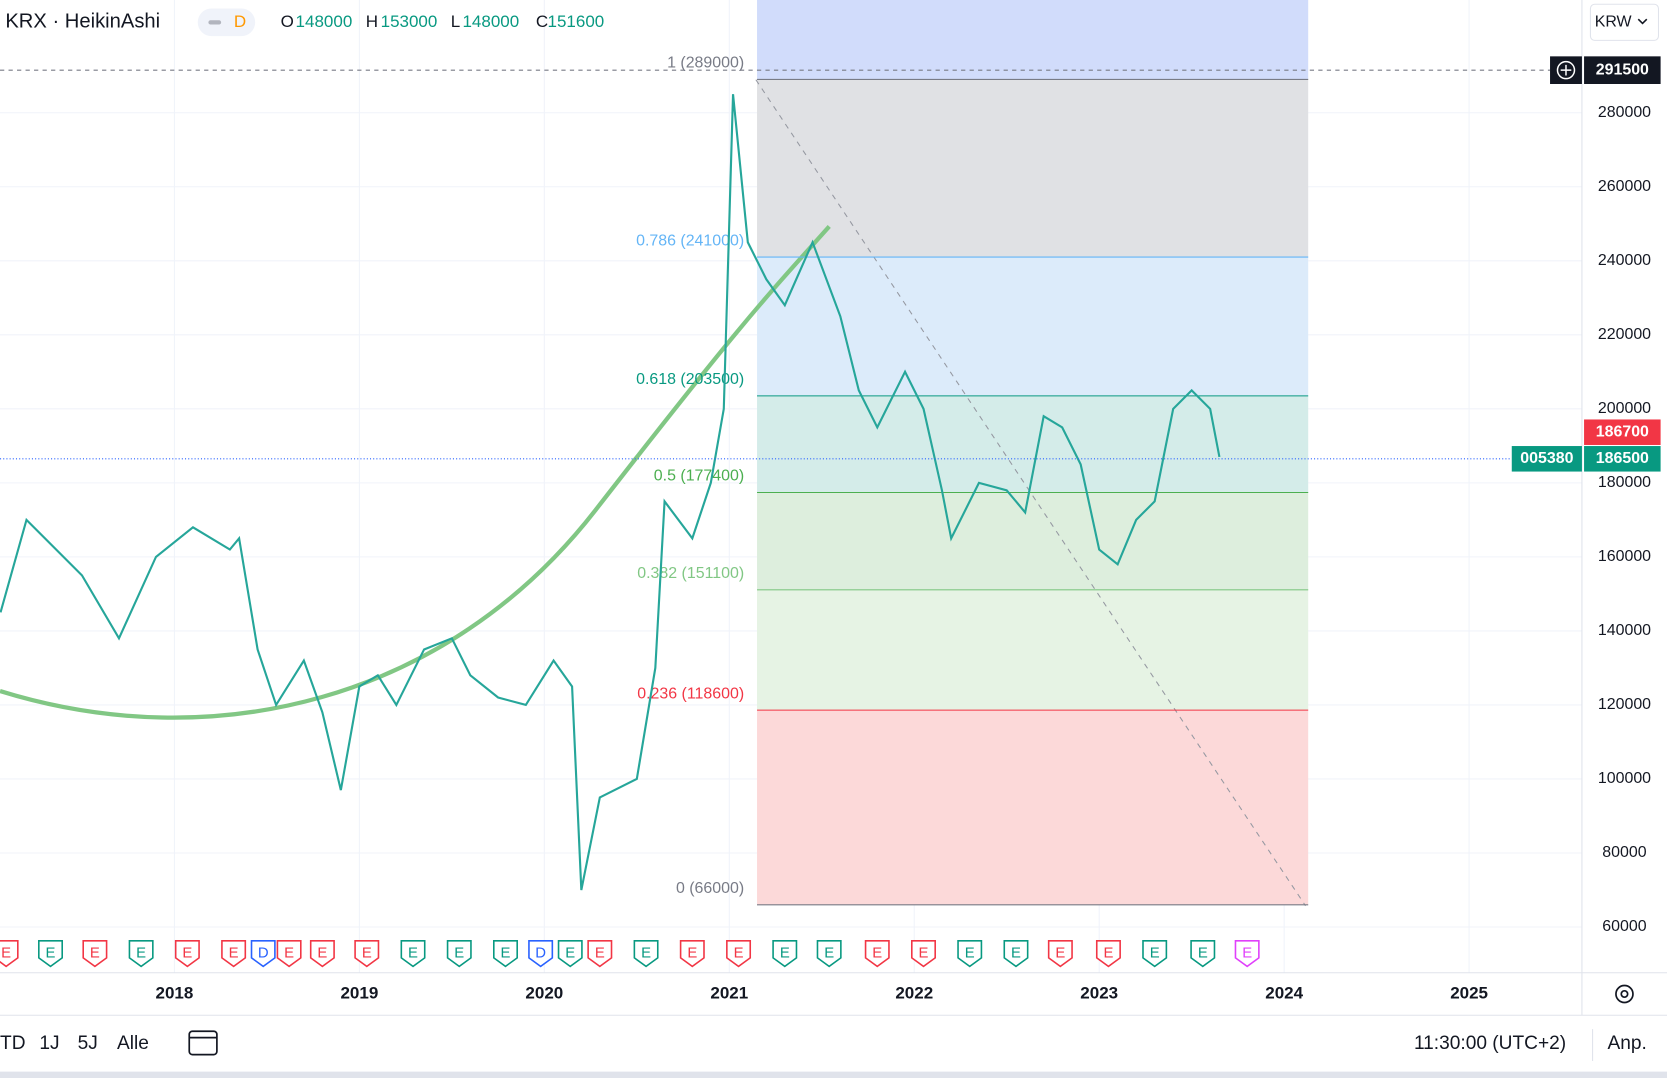 This screenshot has height=1078, width=1667. What do you see at coordinates (1099, 992) in the screenshot?
I see `x-tick-label: 2023` at bounding box center [1099, 992].